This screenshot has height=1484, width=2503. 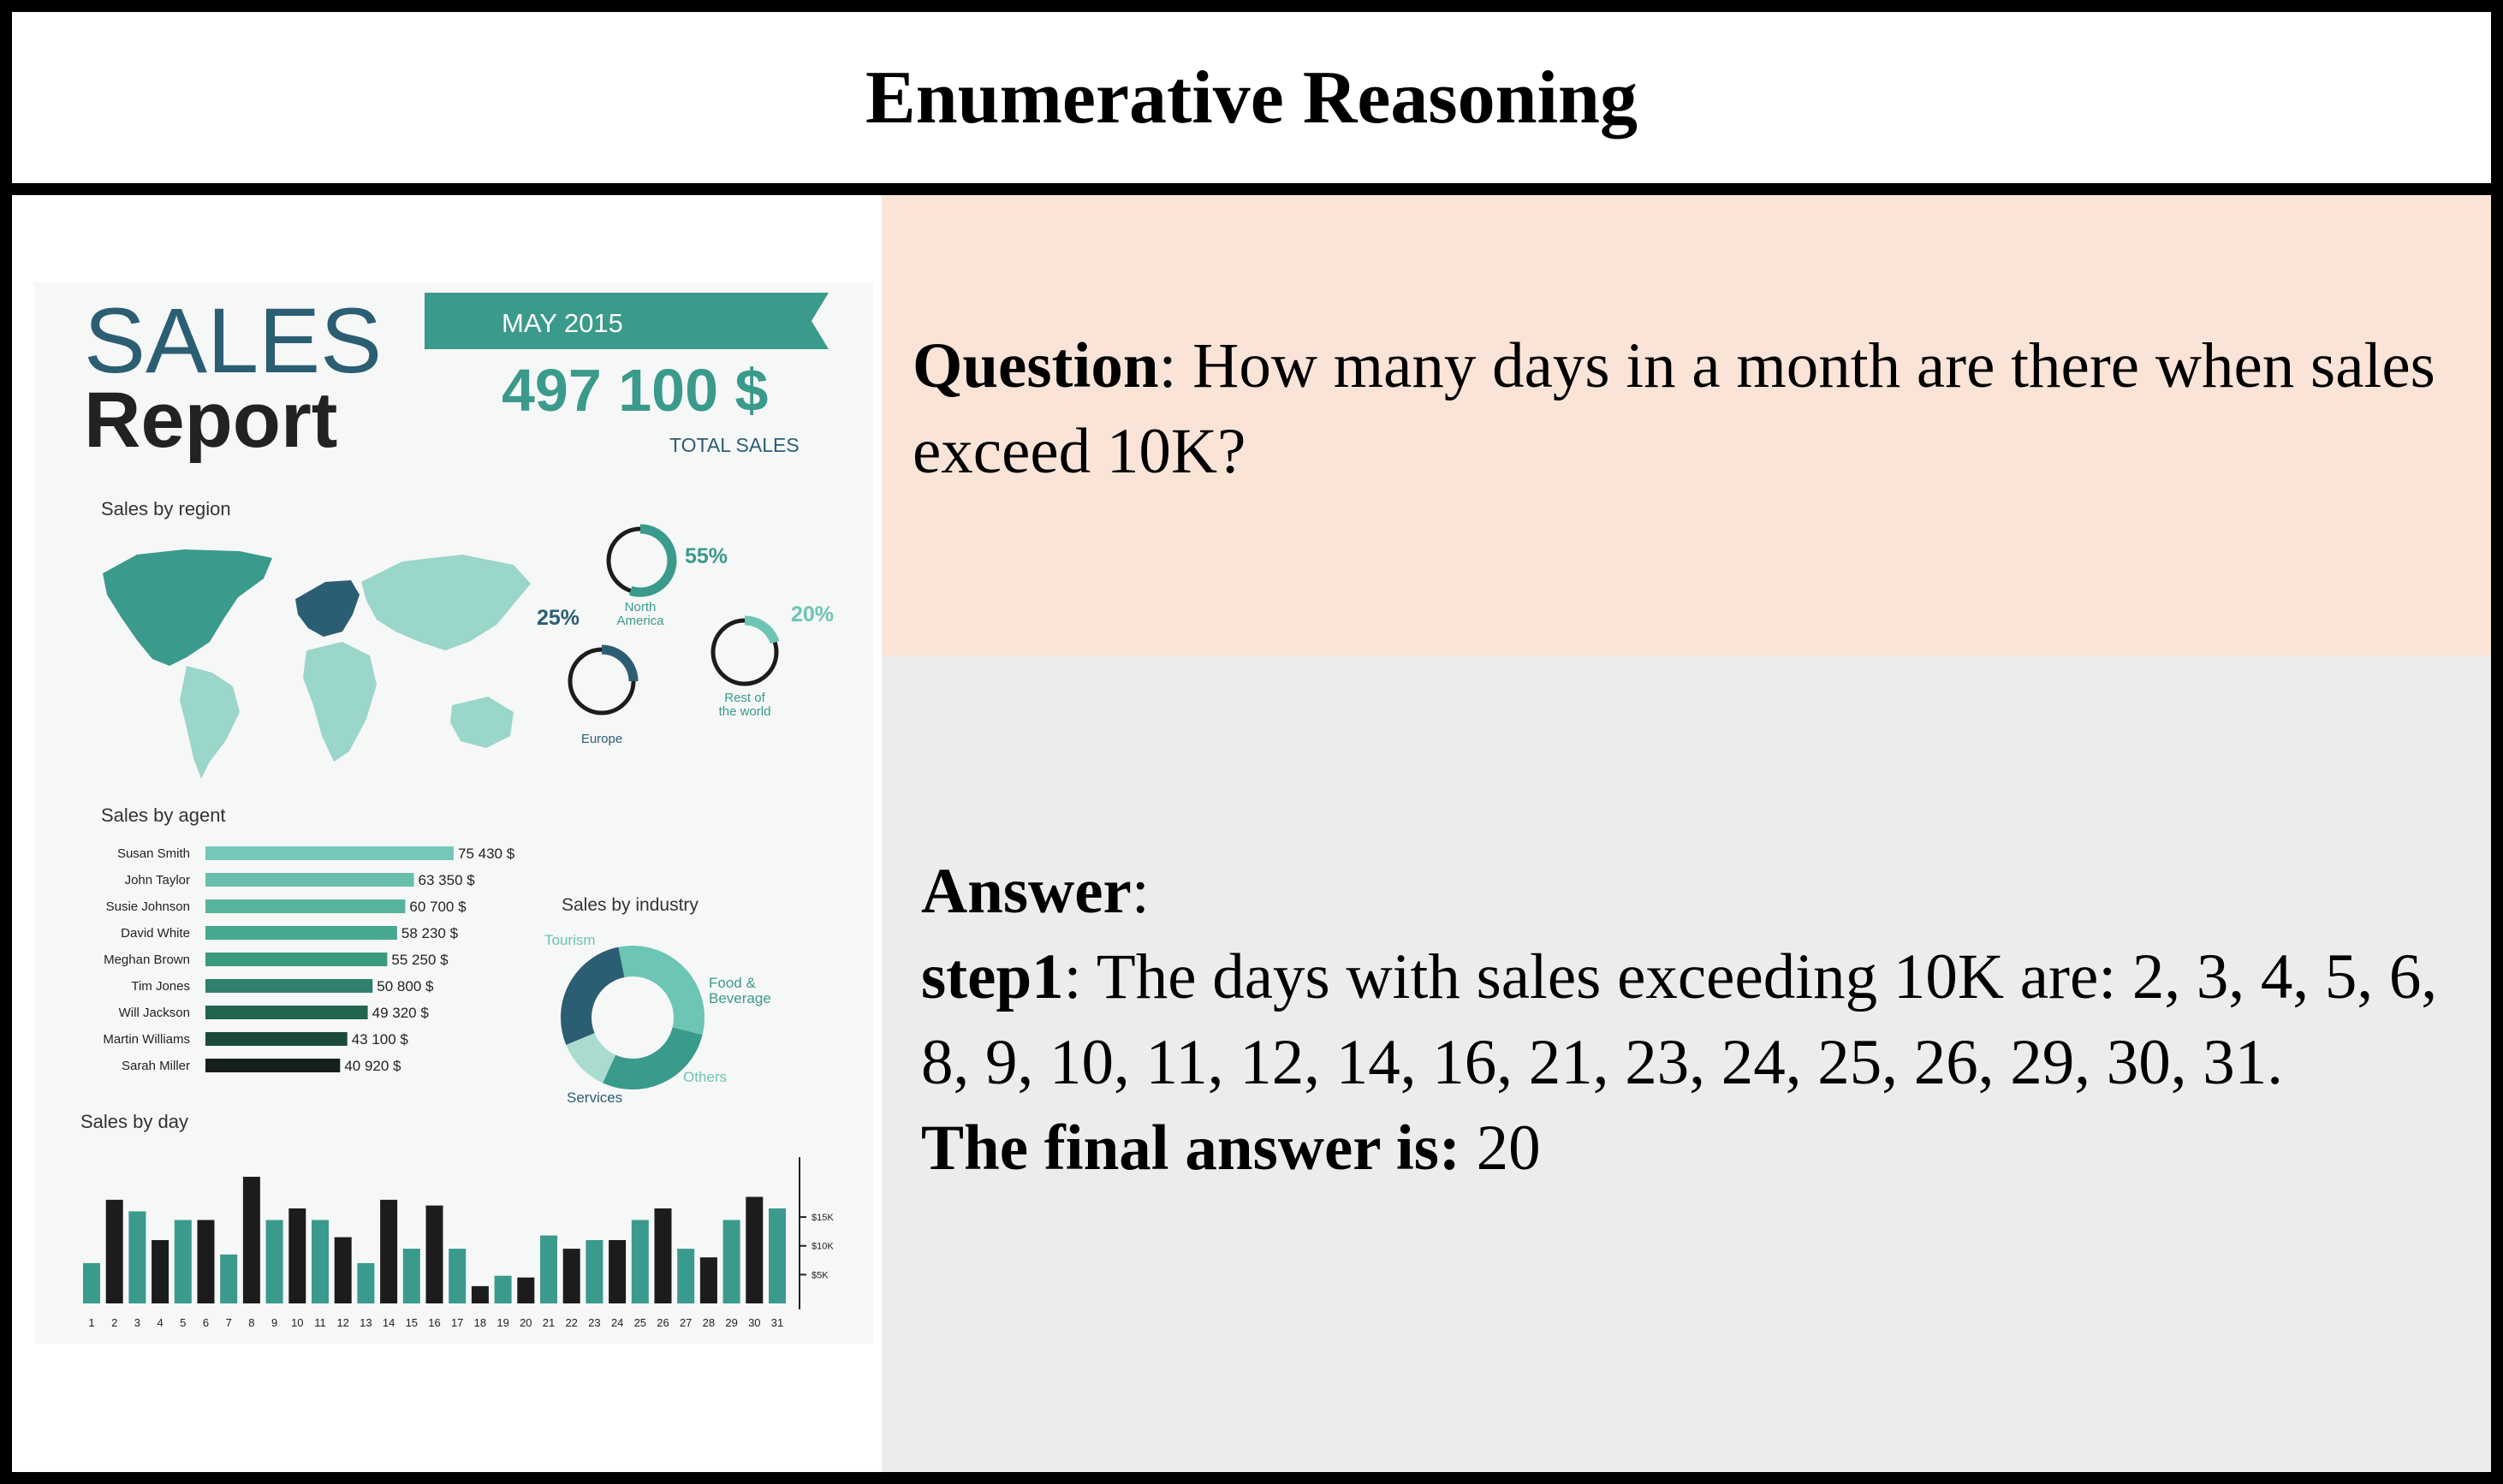 I want to click on agent-value-label: 43 100 $, so click(x=380, y=1040).